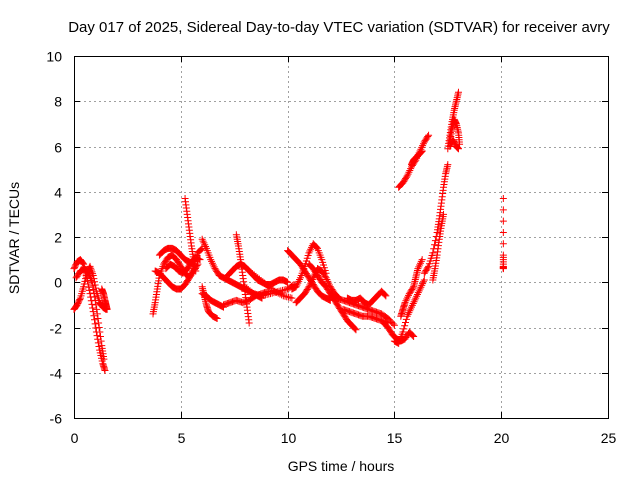 Image resolution: width=640 pixels, height=480 pixels. What do you see at coordinates (289, 438) in the screenshot?
I see `x-tick-label: 10` at bounding box center [289, 438].